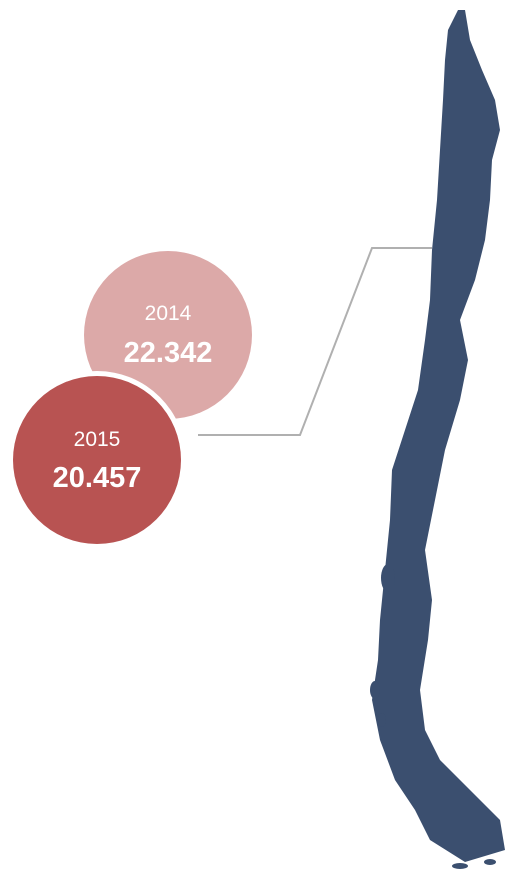 The width and height of the screenshot is (510, 870). What do you see at coordinates (168, 313) in the screenshot?
I see `year-label: 2014` at bounding box center [168, 313].